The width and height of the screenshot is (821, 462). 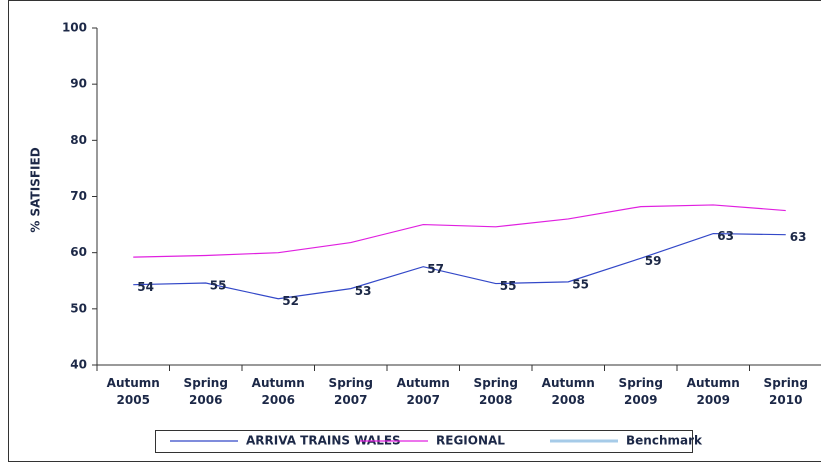 I want to click on x-tick-label: Autumn 2006, so click(x=278, y=391).